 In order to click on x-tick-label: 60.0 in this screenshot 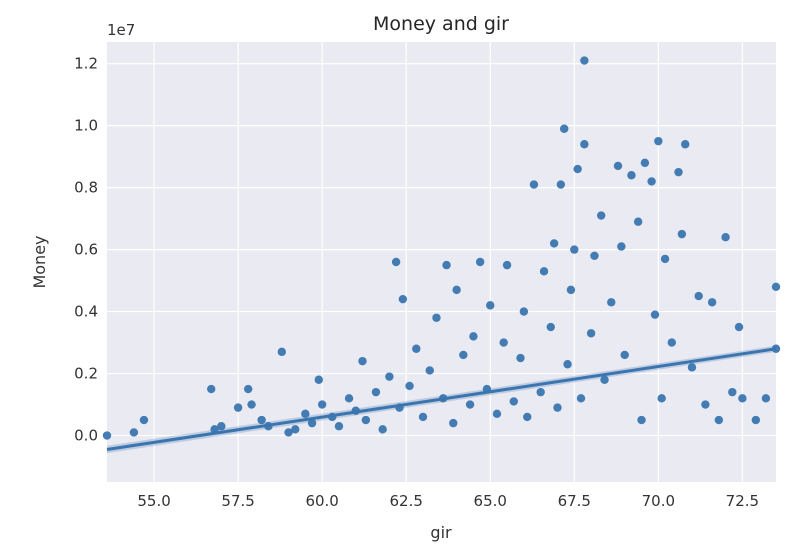, I will do `click(321, 501)`.